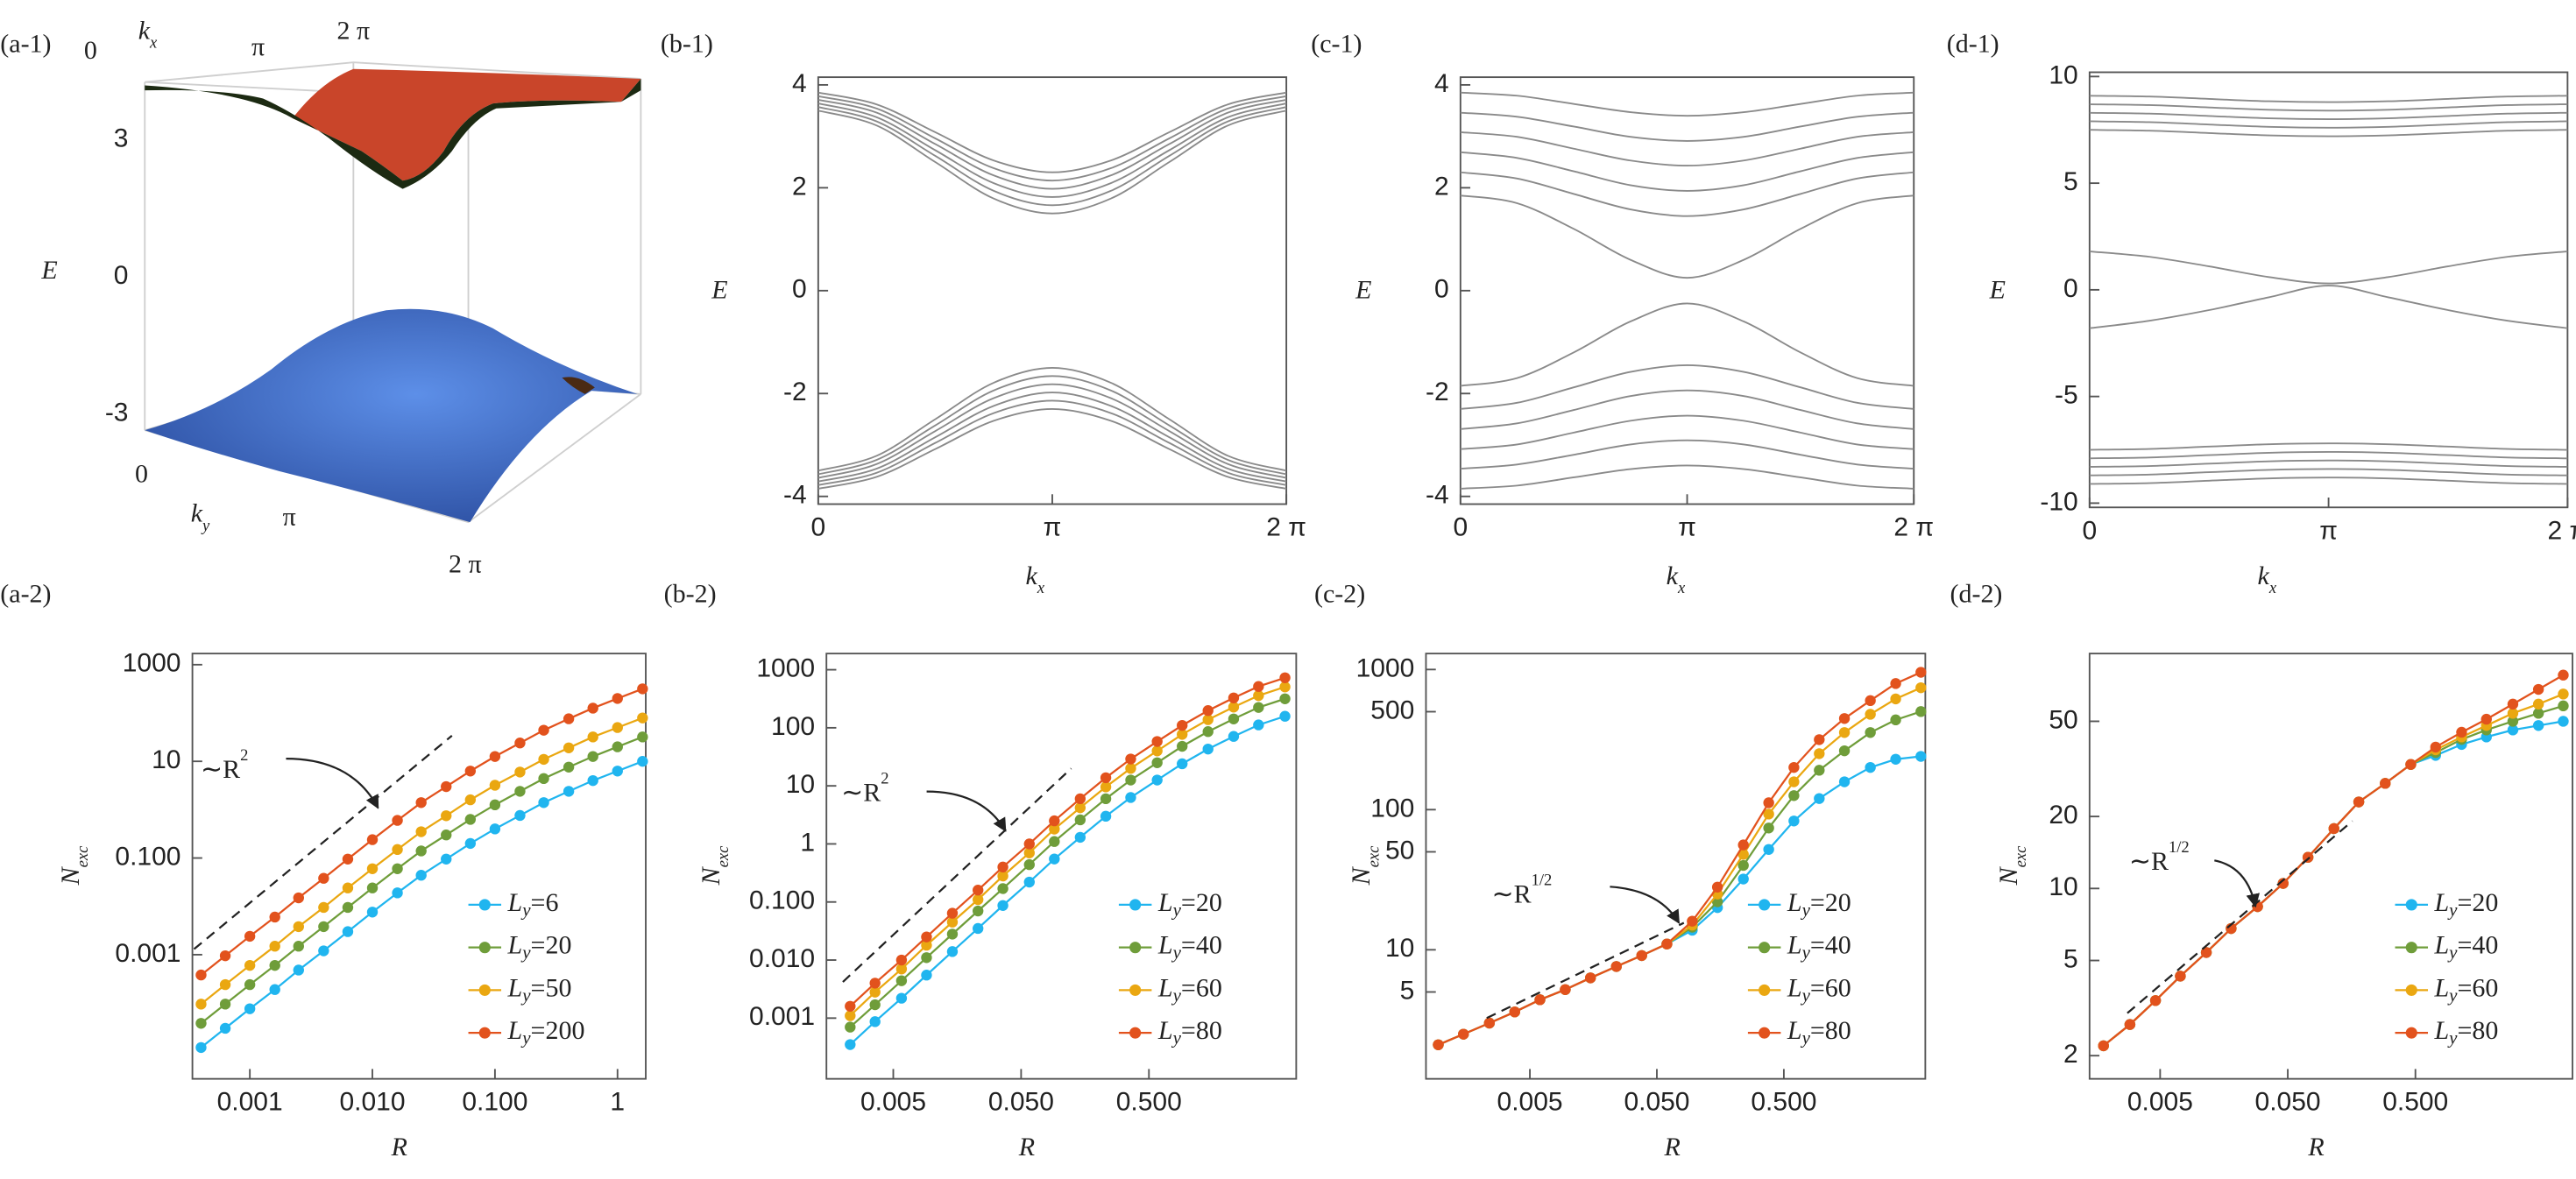 The height and width of the screenshot is (1179, 2576). What do you see at coordinates (117, 412) in the screenshot?
I see `z-tick-label: -3` at bounding box center [117, 412].